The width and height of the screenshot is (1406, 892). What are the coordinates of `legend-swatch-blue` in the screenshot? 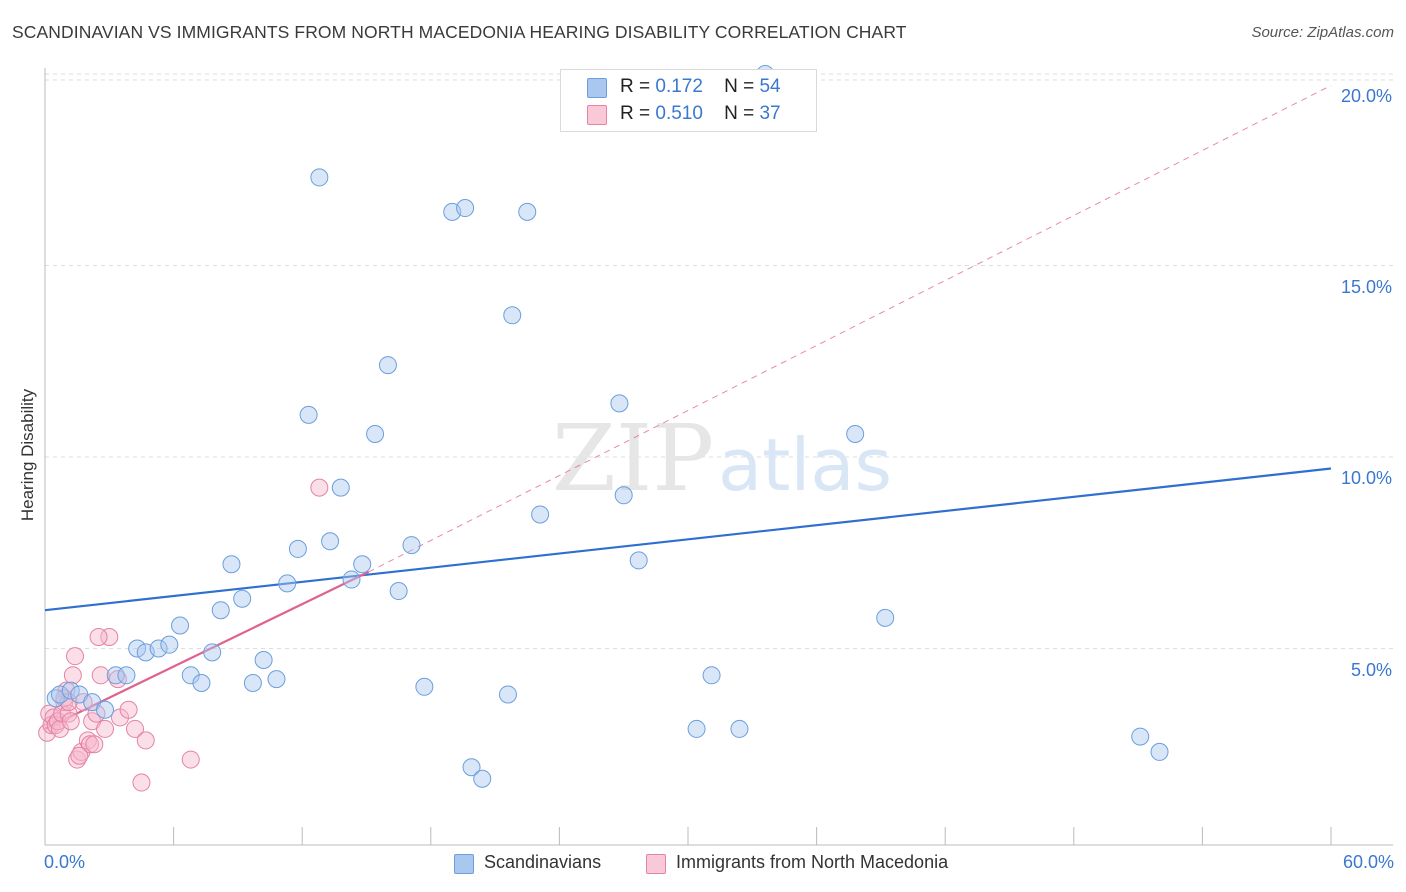 It's located at (597, 88).